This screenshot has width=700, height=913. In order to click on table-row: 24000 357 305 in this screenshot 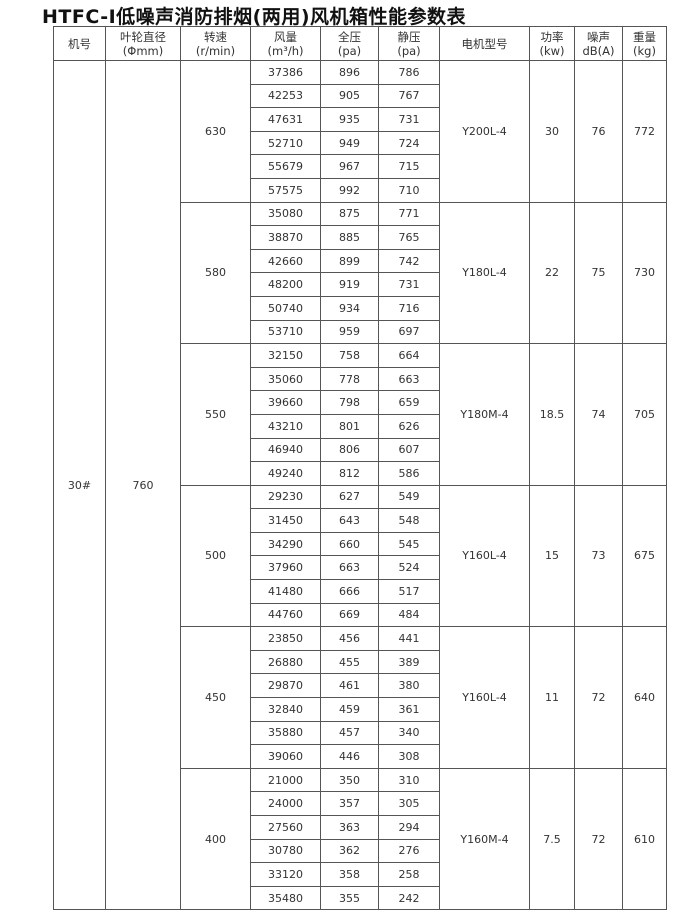, I will do `click(360, 803)`.